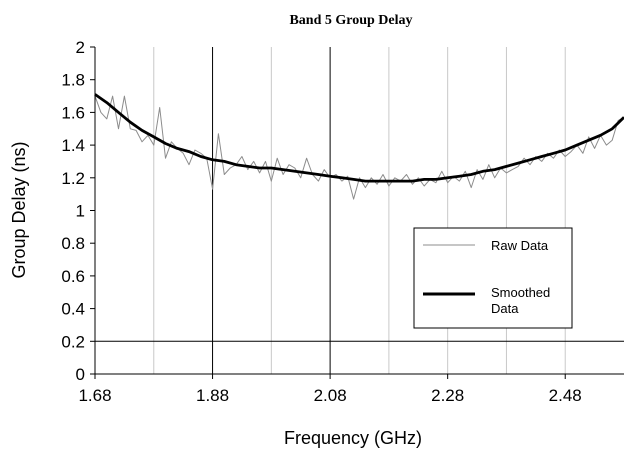  Describe the element at coordinates (19, 209) in the screenshot. I see `y-axis-label: Group Delay (ns)` at that location.